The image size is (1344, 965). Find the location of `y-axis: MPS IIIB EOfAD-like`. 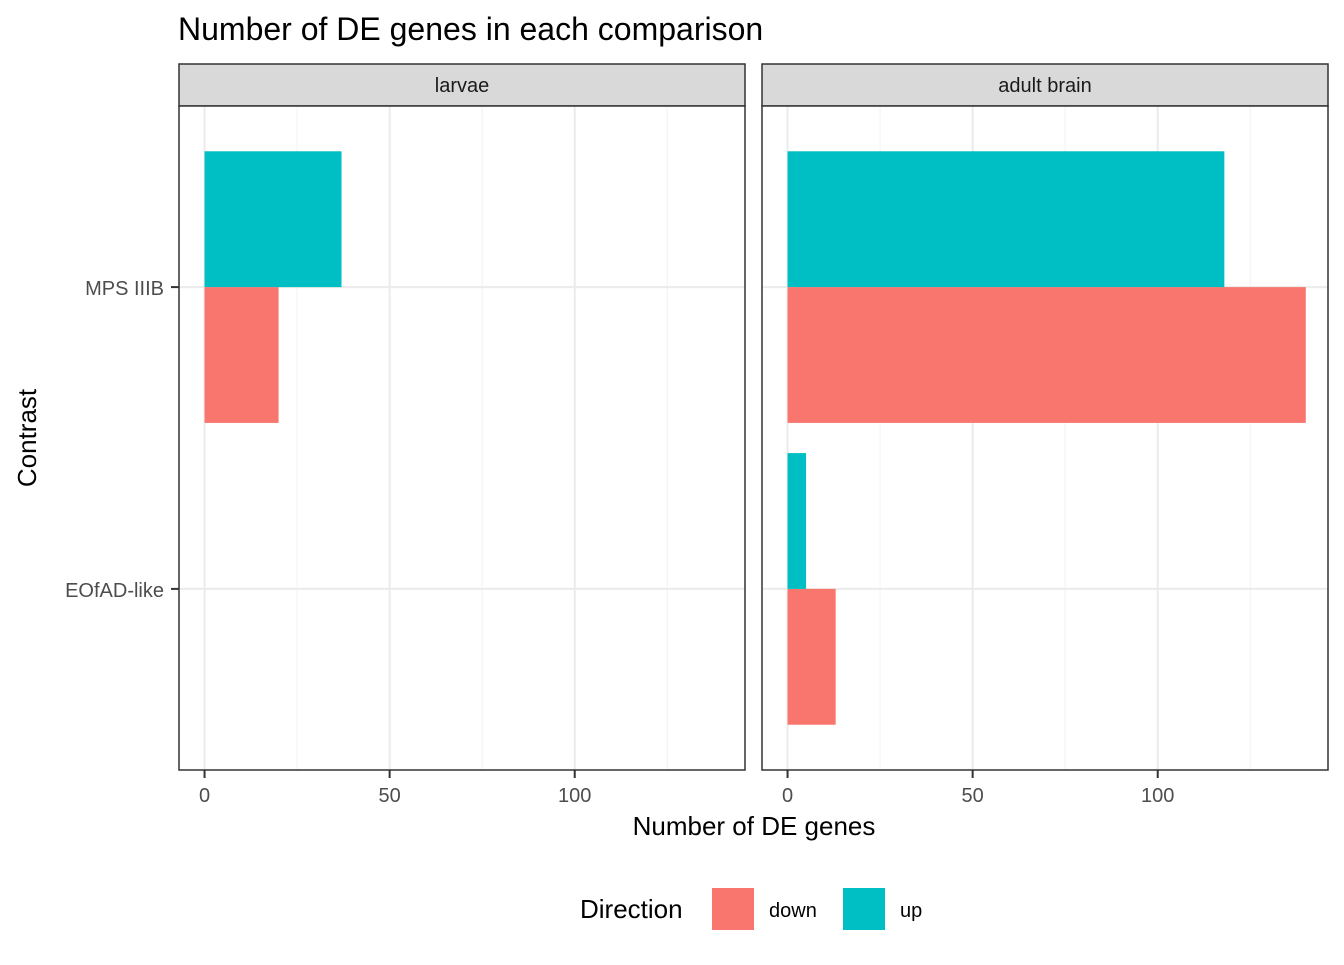

y-axis: MPS IIIB EOfAD-like is located at coordinates (122, 440).